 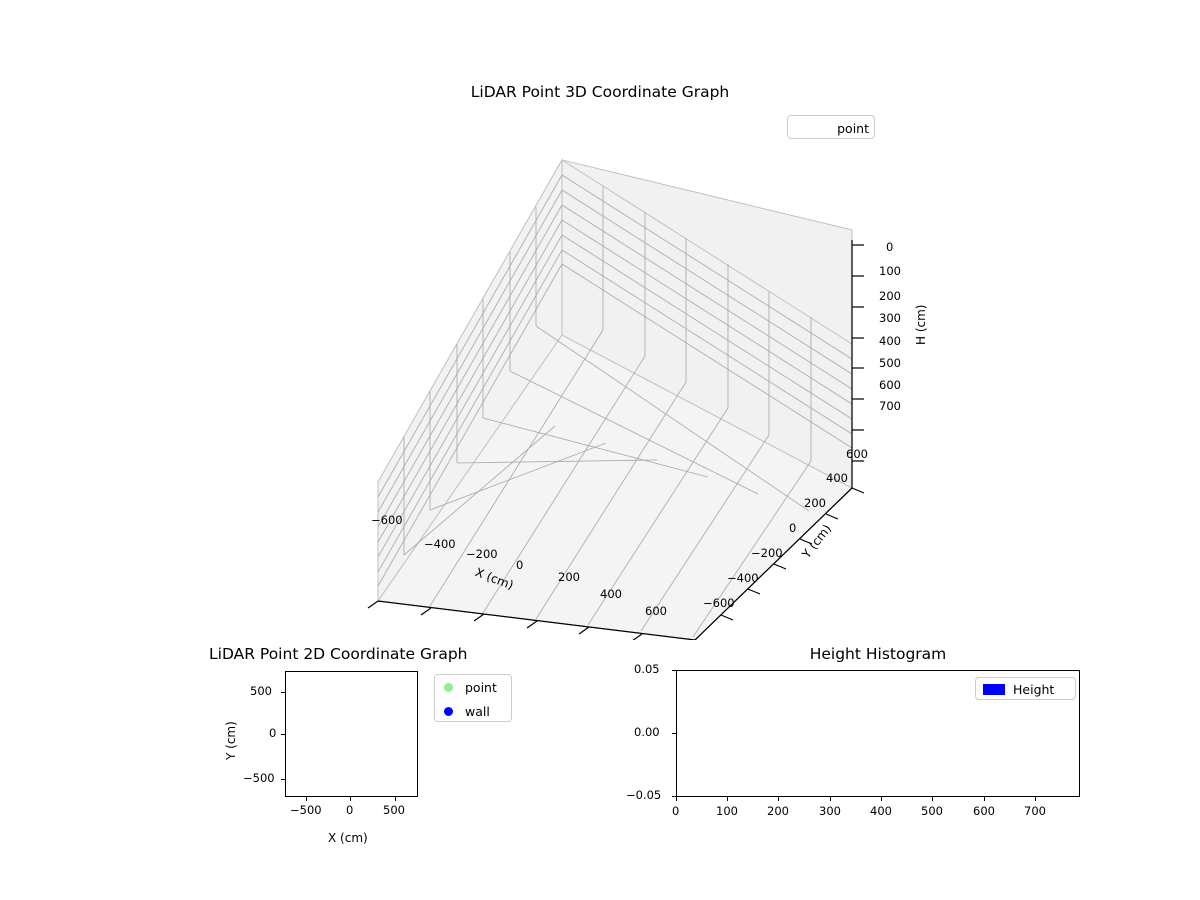 What do you see at coordinates (338, 654) in the screenshot?
I see `plot2d-title: LiDAR Point 2D Coordinate Graph` at bounding box center [338, 654].